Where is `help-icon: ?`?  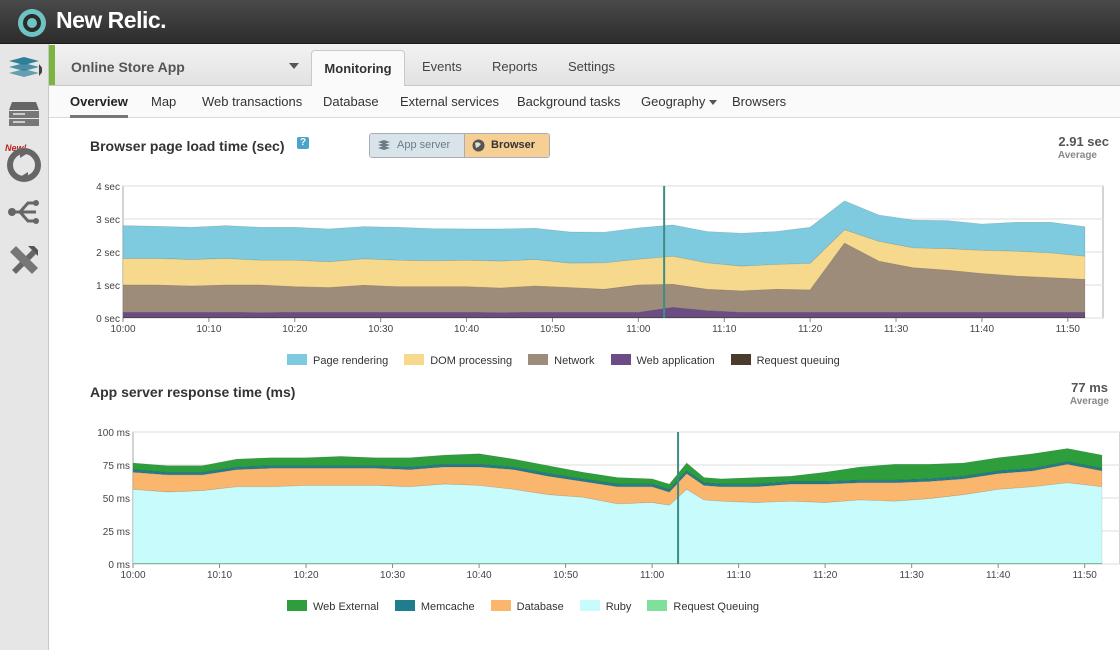 help-icon: ? is located at coordinates (303, 143).